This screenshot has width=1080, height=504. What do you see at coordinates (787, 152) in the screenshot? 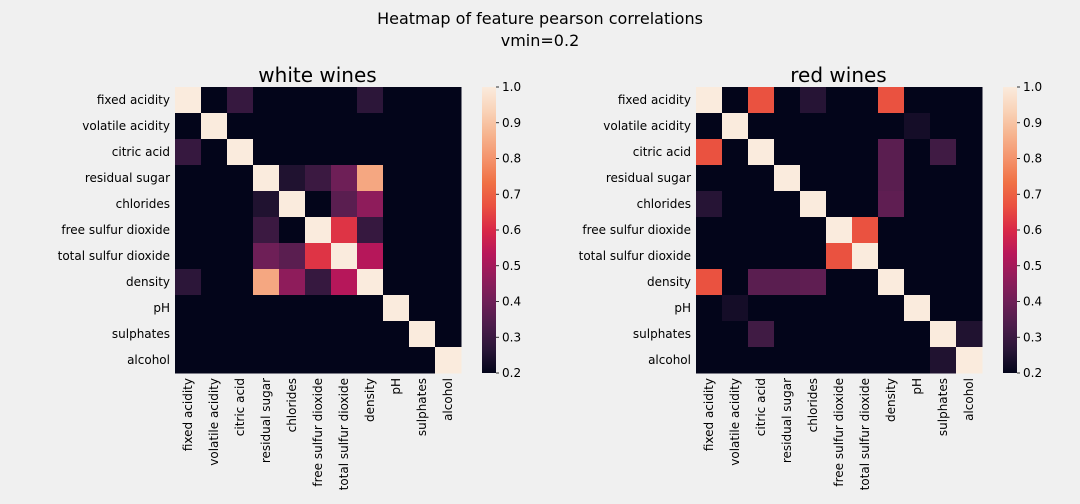
I see `heatmap-cell-citric-acid-x-residual-sugar` at bounding box center [787, 152].